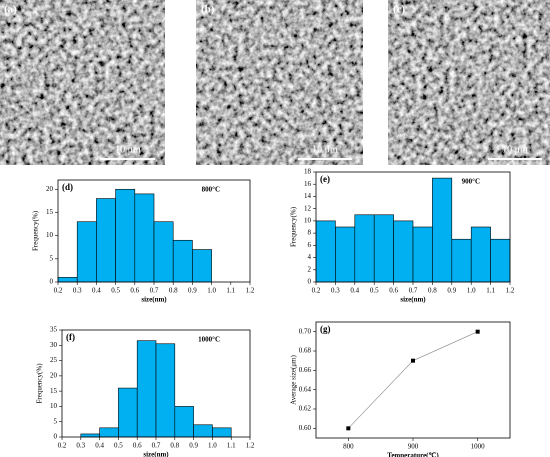 The height and width of the screenshot is (457, 550). Describe the element at coordinates (294, 379) in the screenshot. I see `y-axis-label: Average size(μm)` at that location.